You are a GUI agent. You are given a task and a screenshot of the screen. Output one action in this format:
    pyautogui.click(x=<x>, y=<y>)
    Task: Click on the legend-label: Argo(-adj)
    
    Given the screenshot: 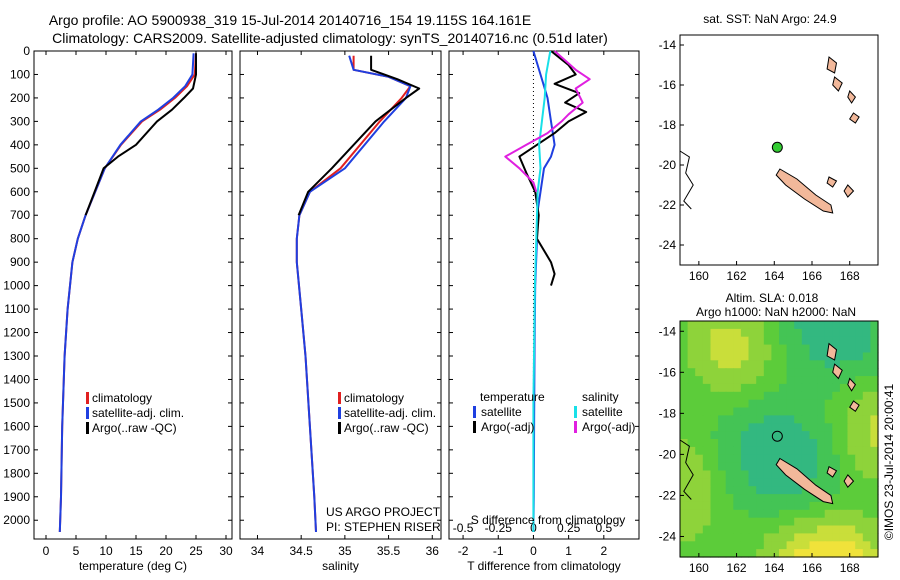 What is the action you would take?
    pyautogui.click(x=608, y=427)
    